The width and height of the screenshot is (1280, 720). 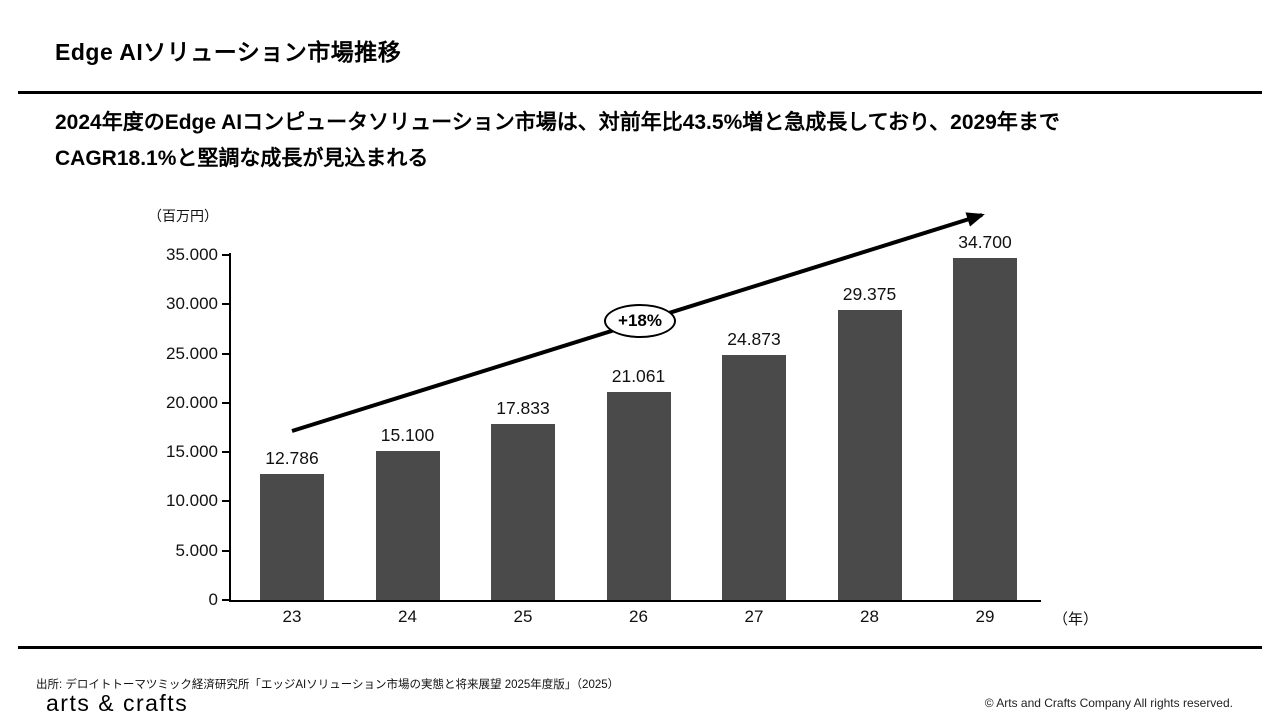 I want to click on x-axis-line, so click(x=635, y=601).